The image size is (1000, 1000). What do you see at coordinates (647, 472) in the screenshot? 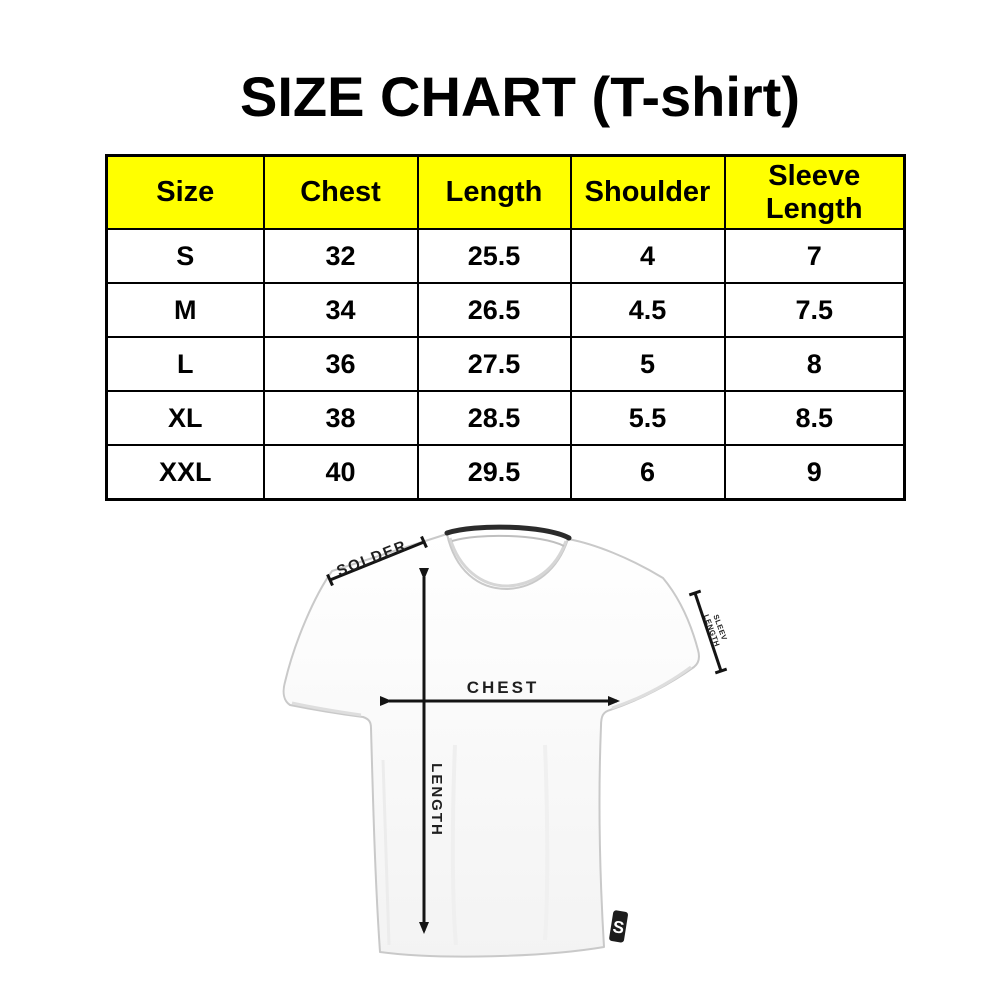
I see `cell-shoulder: 6` at bounding box center [647, 472].